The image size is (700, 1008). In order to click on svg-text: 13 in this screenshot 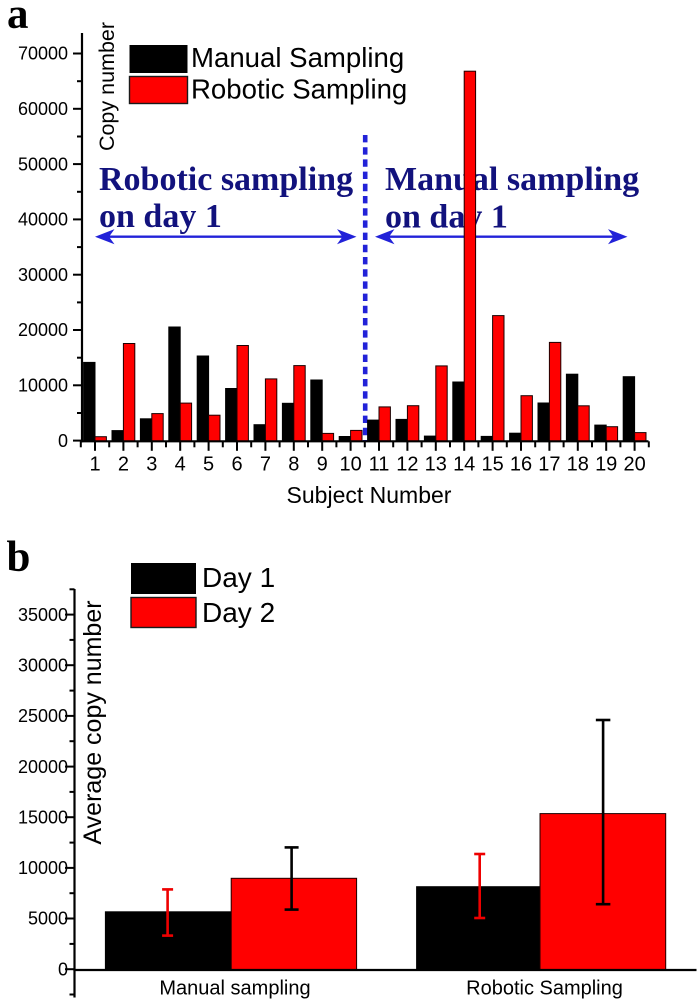, I will do `click(436, 465)`.